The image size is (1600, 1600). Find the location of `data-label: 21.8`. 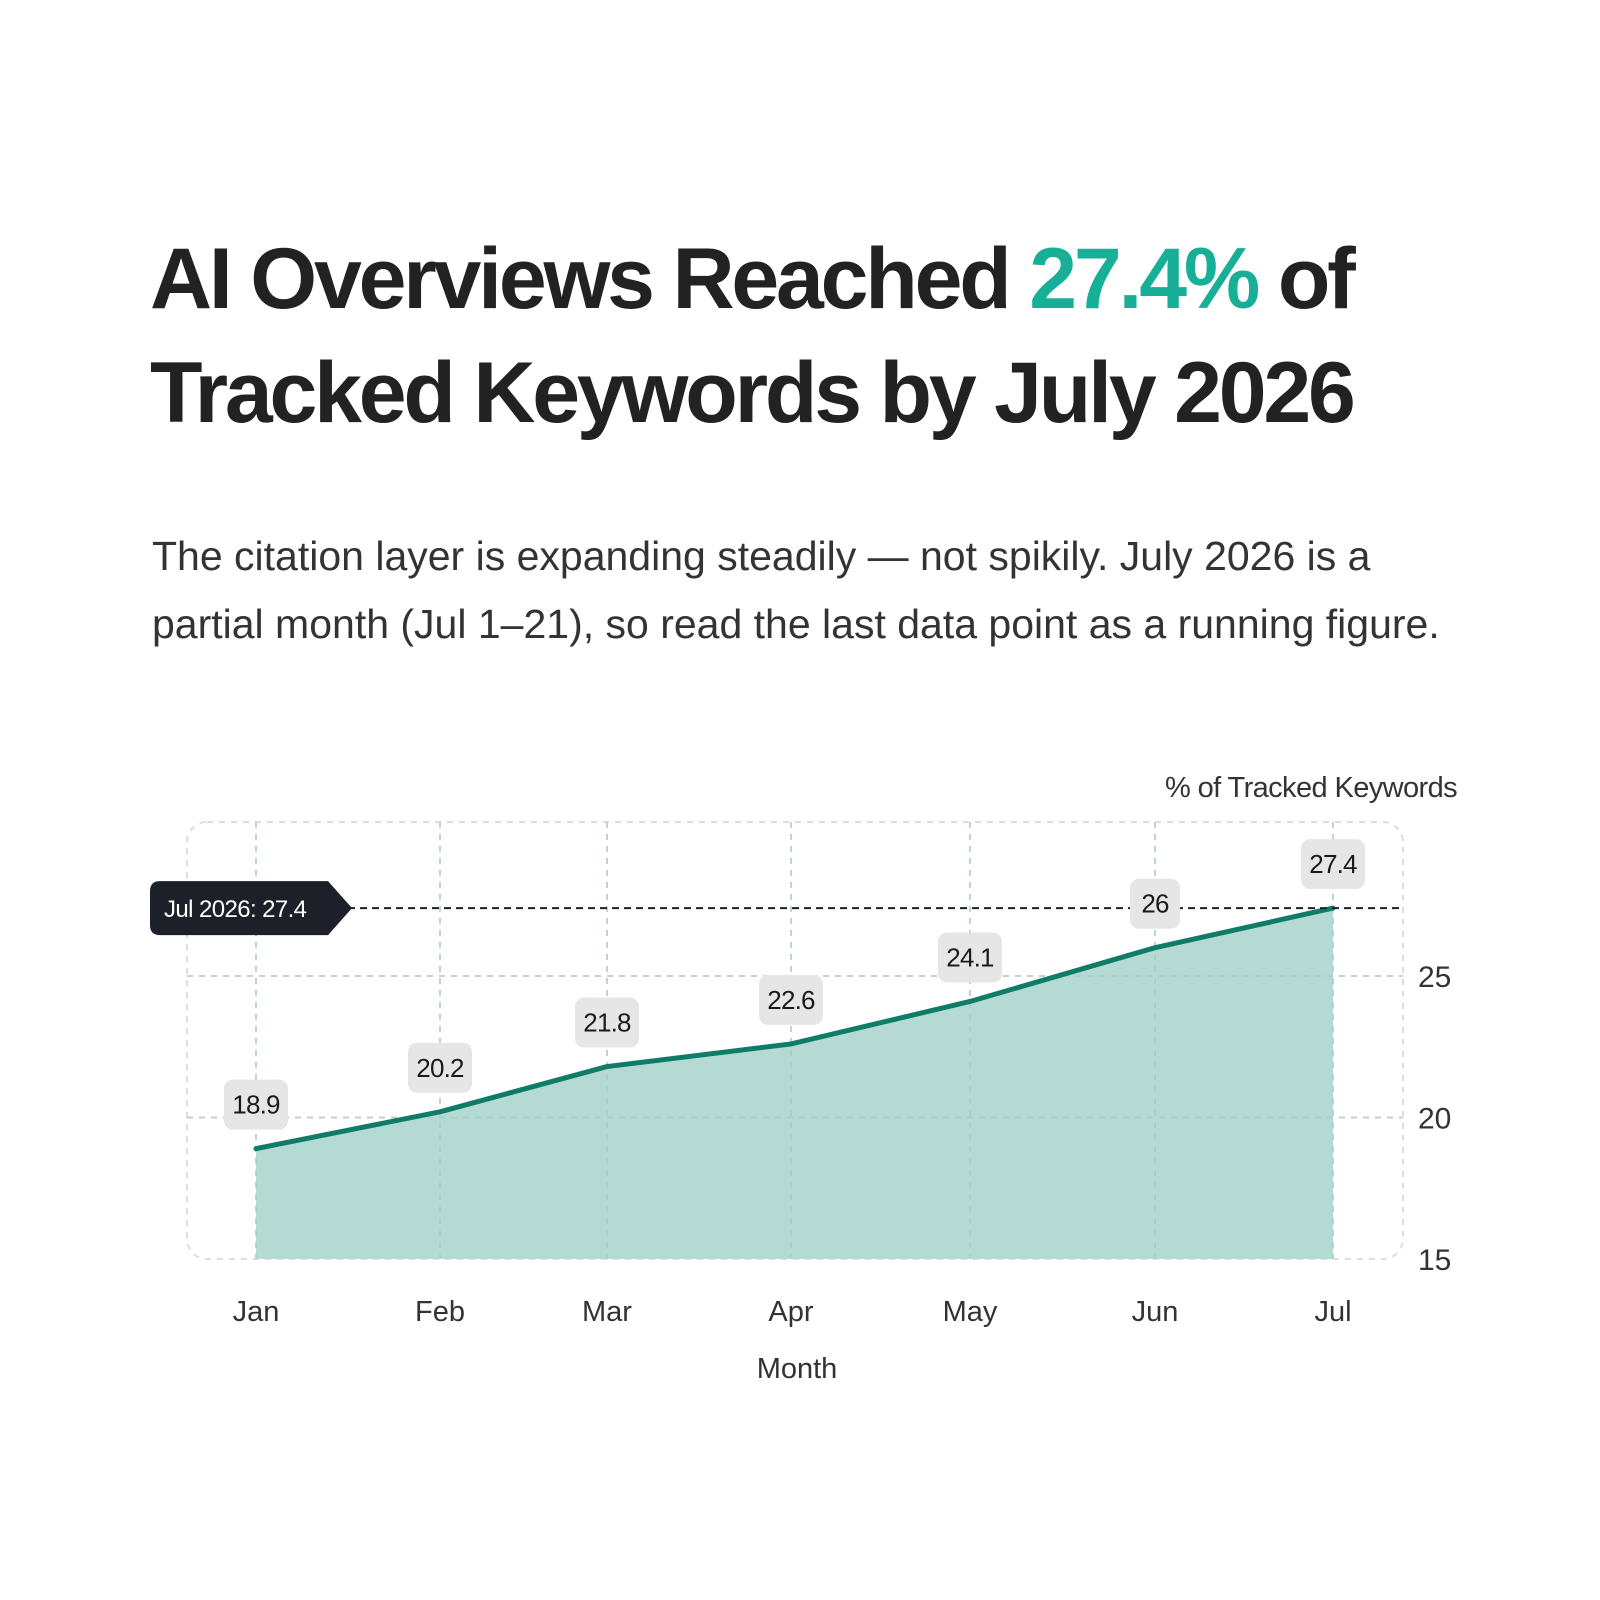

data-label: 21.8 is located at coordinates (607, 1023).